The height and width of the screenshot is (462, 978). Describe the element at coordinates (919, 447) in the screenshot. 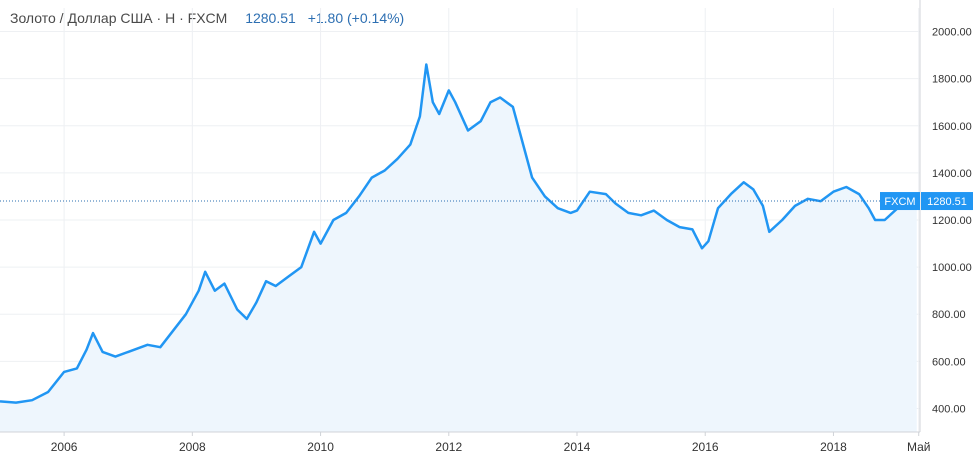

I see `x-tick-label: Май` at that location.